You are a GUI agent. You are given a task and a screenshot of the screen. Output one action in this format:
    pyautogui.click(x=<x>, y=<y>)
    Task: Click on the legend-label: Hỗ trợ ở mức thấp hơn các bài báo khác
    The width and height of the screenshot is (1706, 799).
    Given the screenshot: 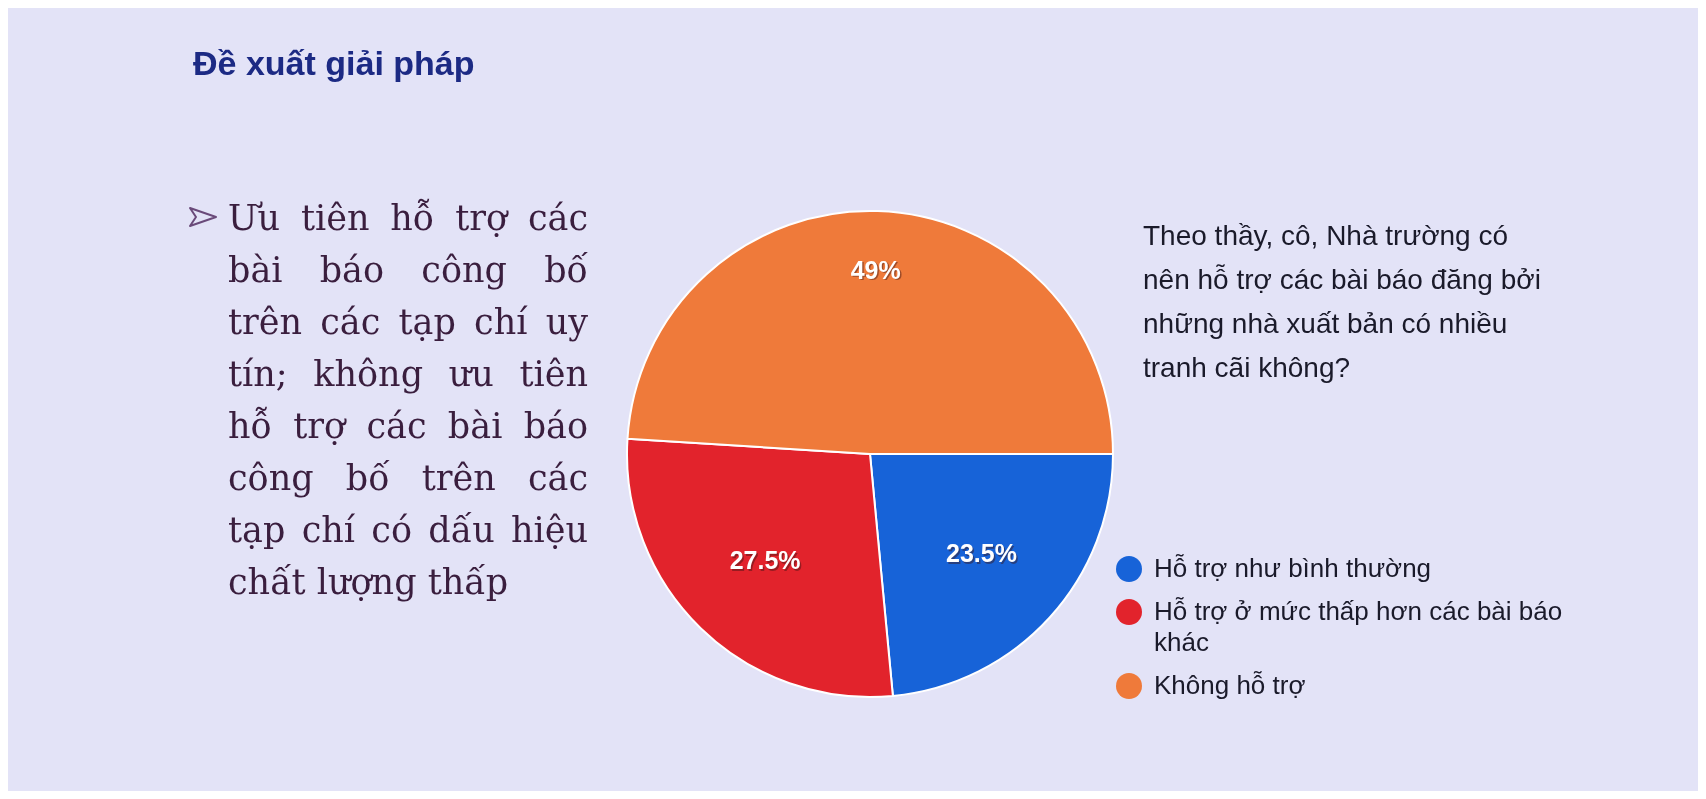 What is the action you would take?
    pyautogui.click(x=1359, y=627)
    